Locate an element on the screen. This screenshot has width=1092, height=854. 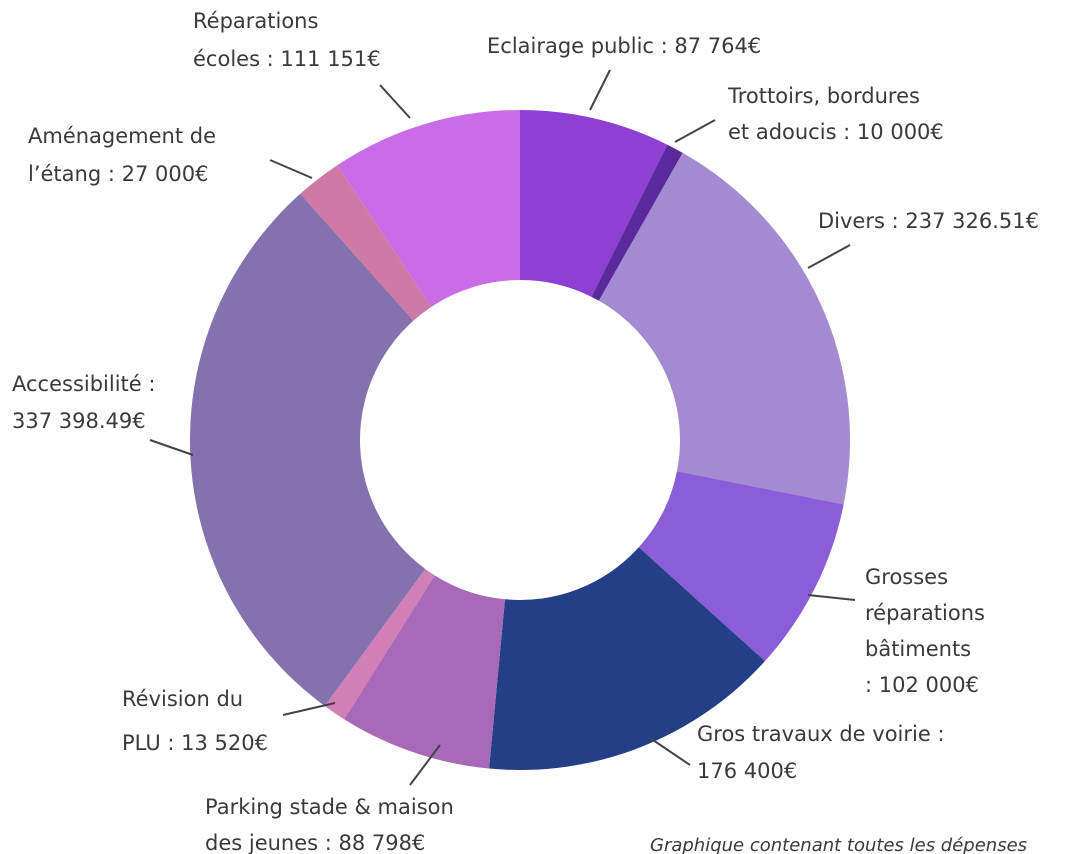
segment-label: des jeunes : 88 798€ is located at coordinates (315, 842).